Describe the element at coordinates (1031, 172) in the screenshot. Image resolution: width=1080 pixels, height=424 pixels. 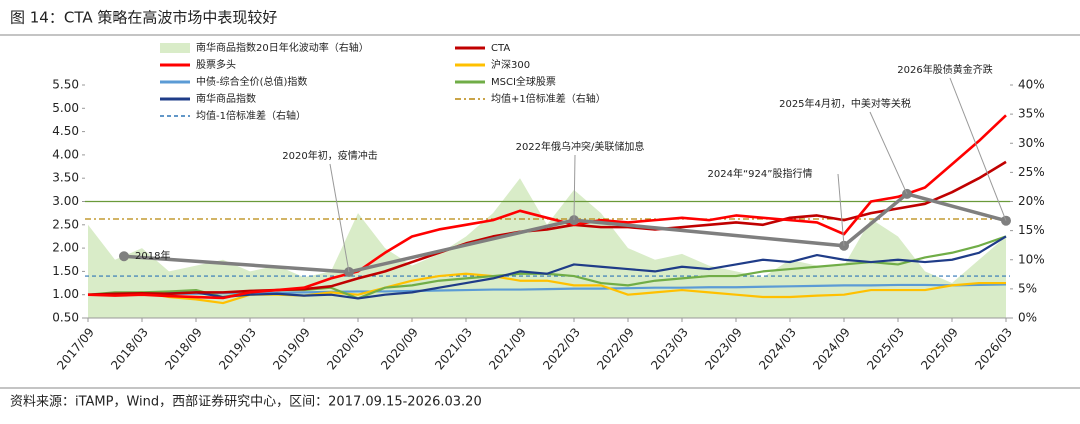
I see `y2-tick-label: 25%` at that location.